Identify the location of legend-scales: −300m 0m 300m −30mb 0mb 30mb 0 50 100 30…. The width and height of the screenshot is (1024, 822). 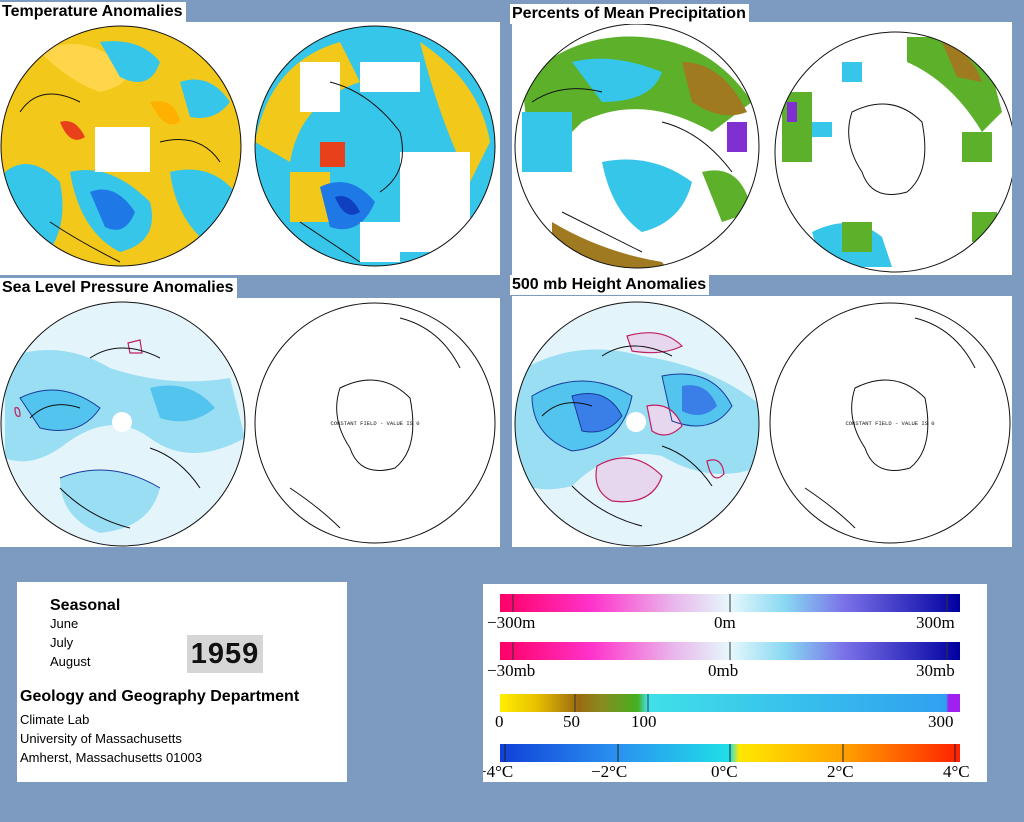
(726, 687).